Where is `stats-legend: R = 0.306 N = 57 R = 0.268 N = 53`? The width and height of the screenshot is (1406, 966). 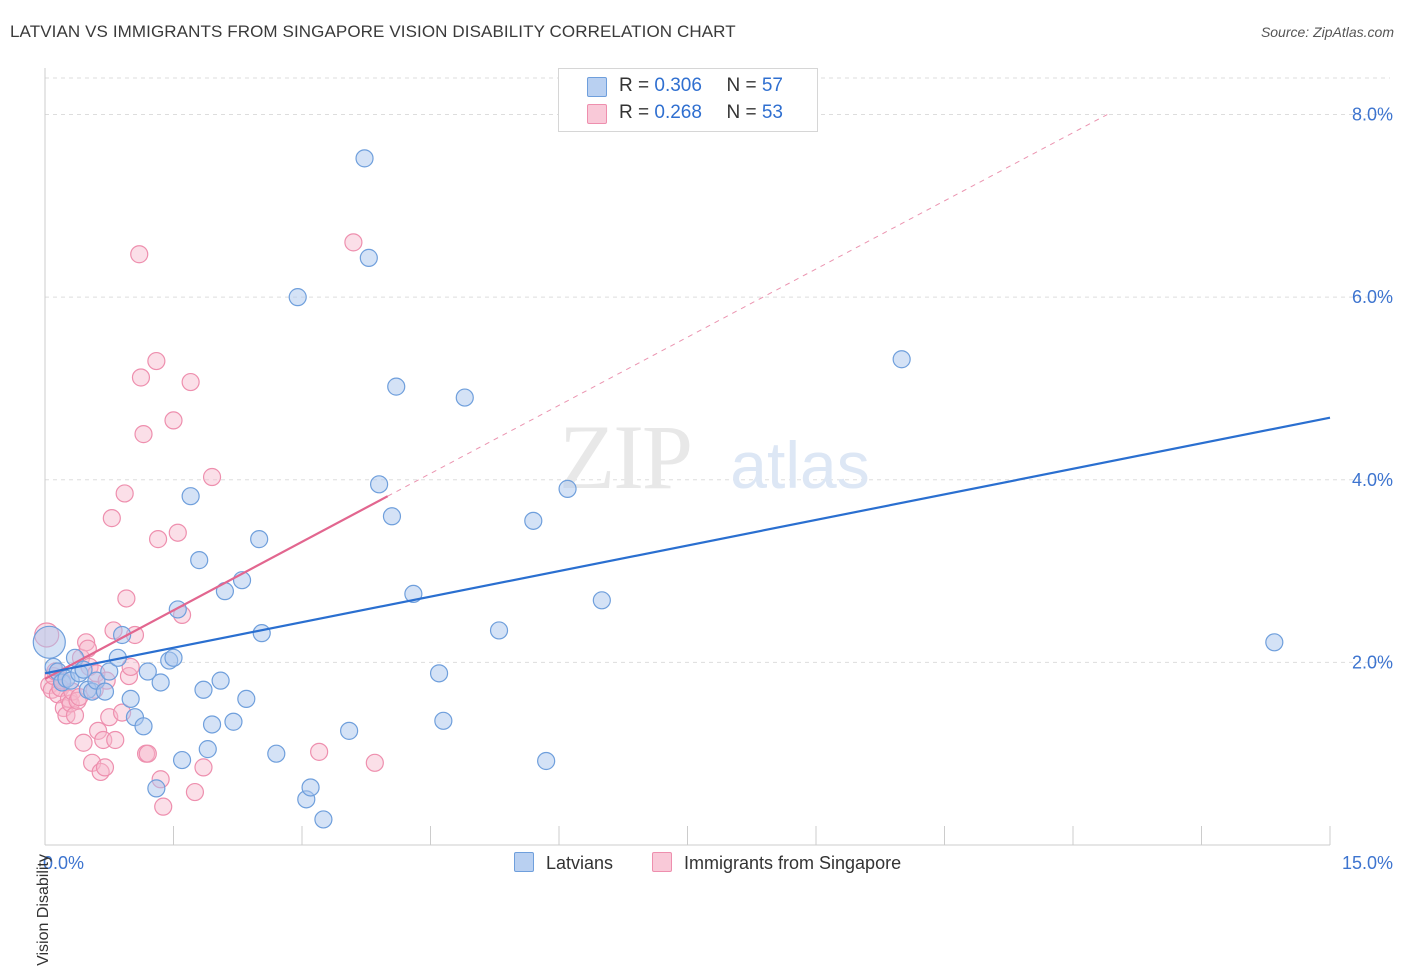
stats-legend: R = 0.306 N = 57 R = 0.268 N = 53 is located at coordinates (688, 100).